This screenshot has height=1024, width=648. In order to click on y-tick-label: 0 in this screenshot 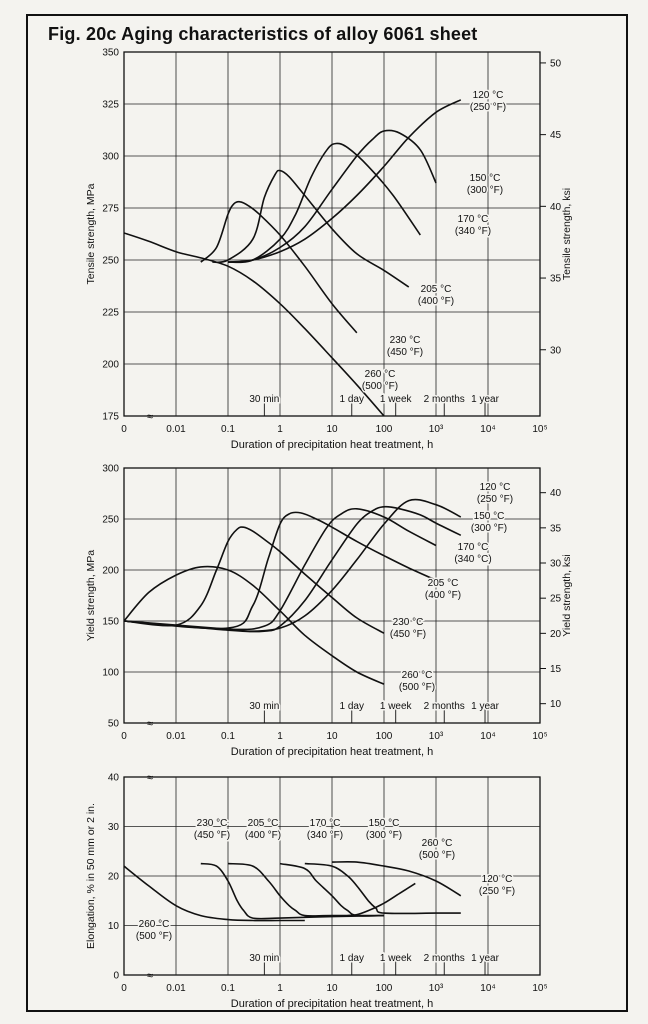, I will do `click(116, 976)`.